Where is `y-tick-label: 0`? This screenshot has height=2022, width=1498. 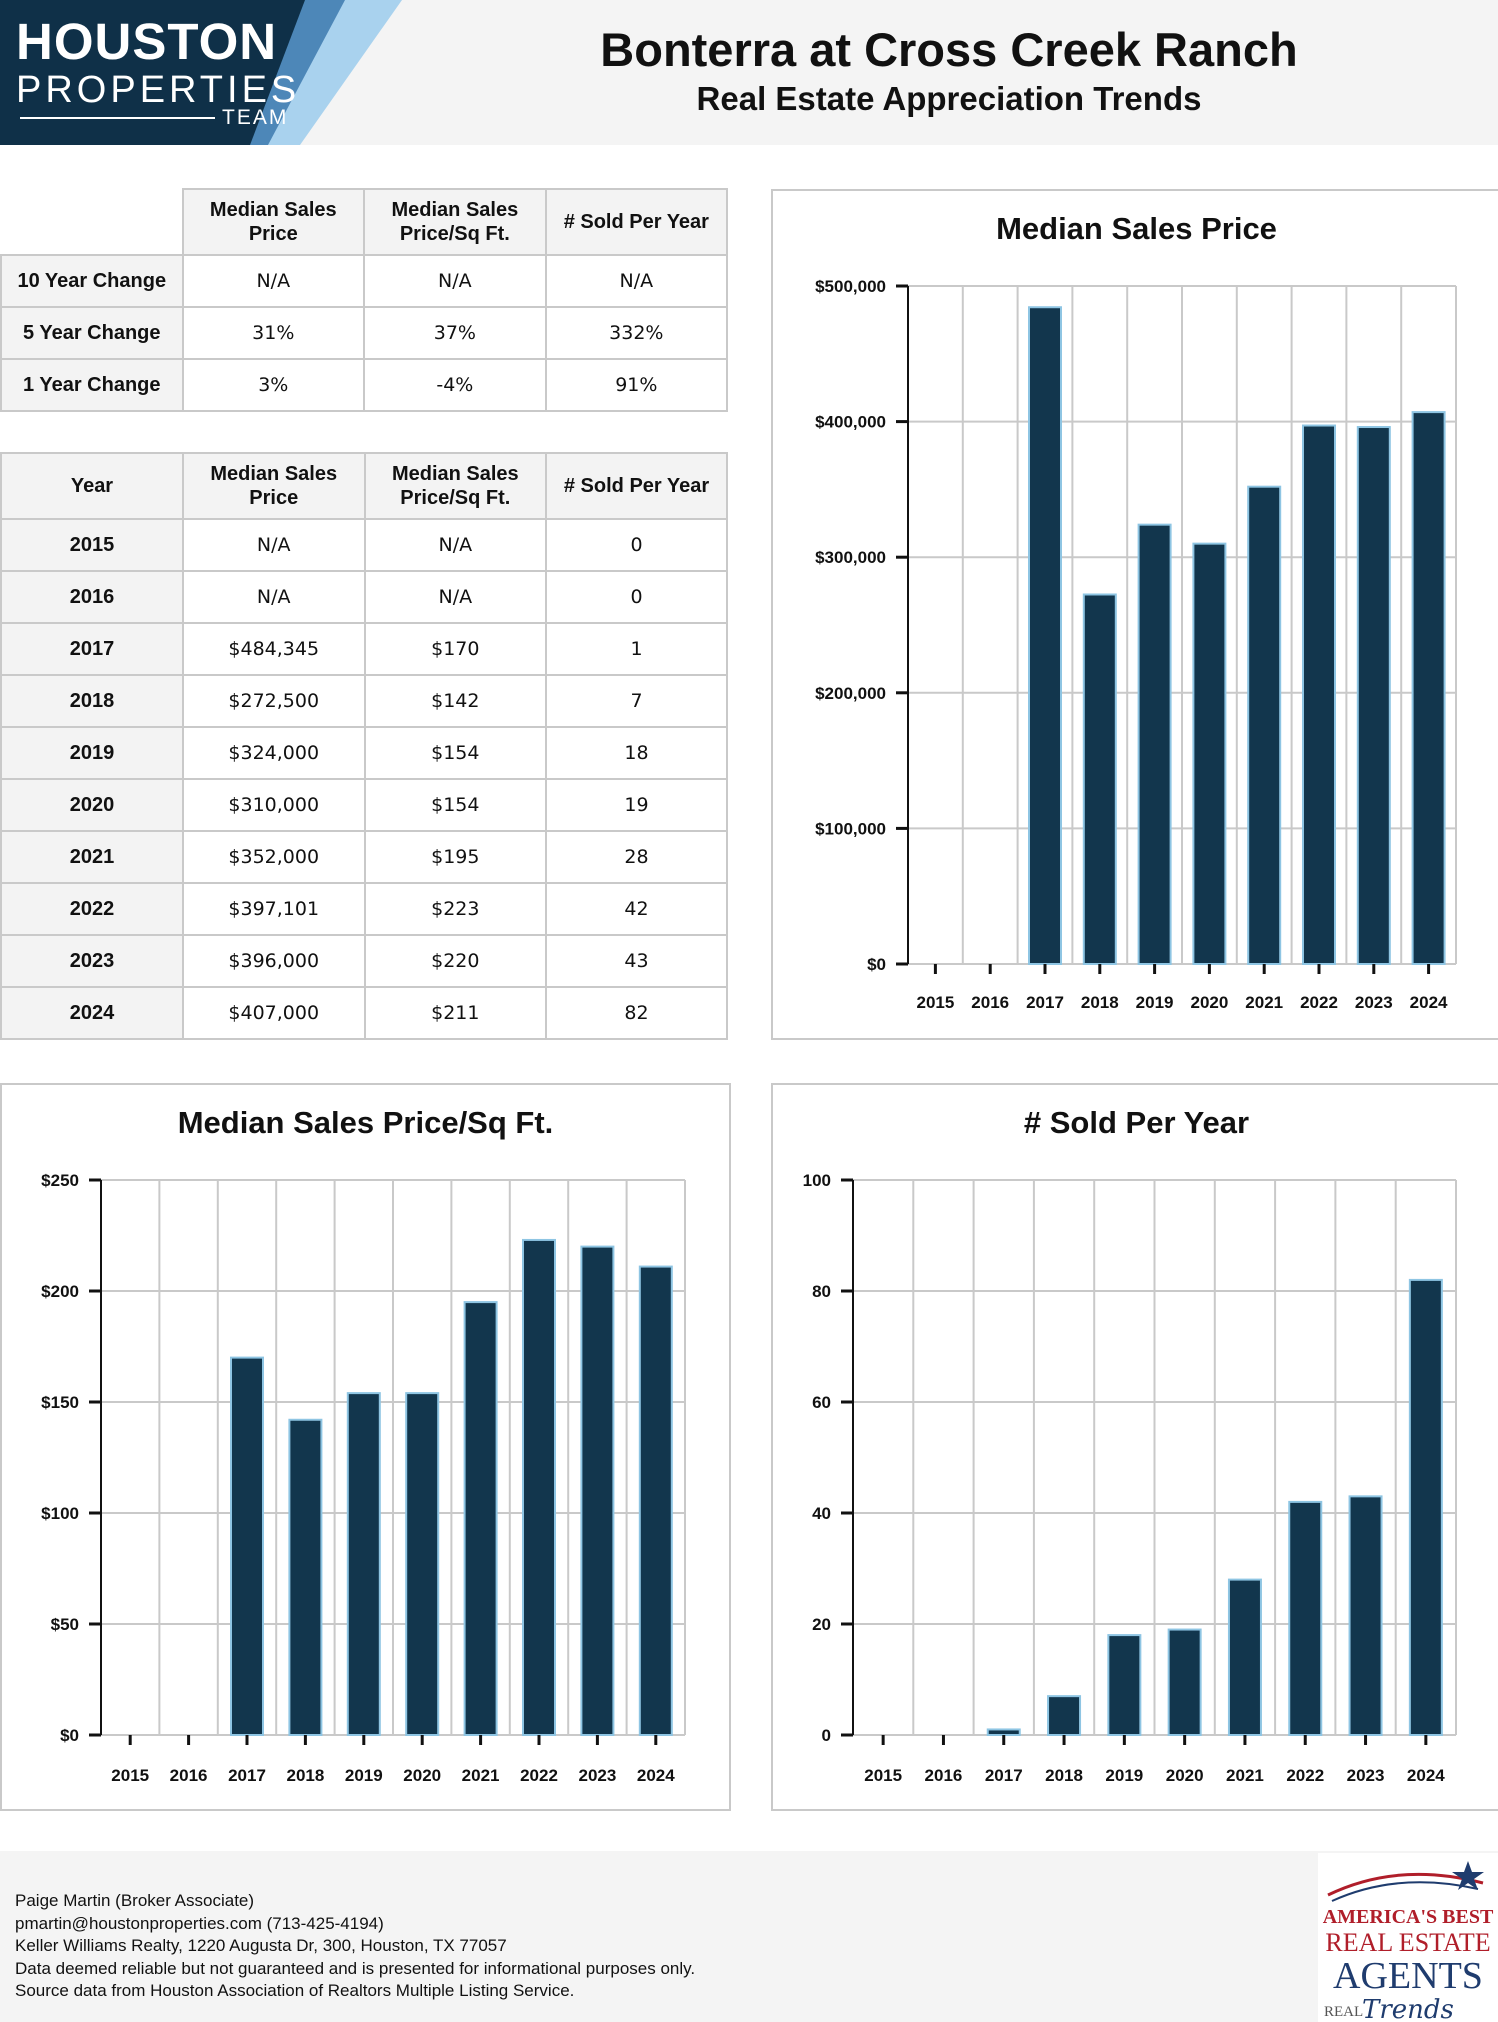
y-tick-label: 0 is located at coordinates (826, 1735).